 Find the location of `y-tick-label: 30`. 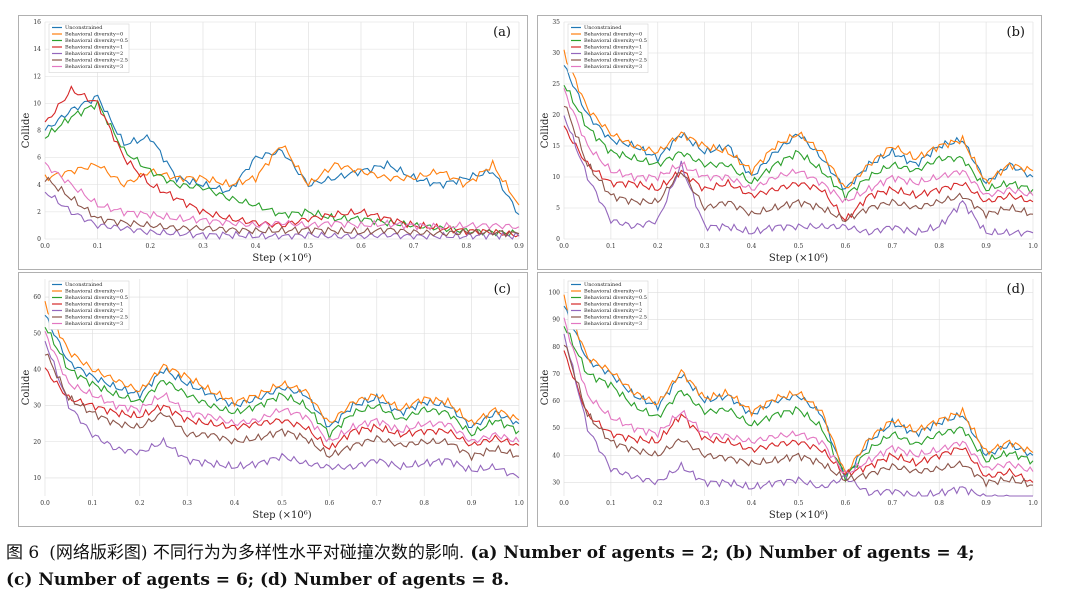

y-tick-label: 30 is located at coordinates (556, 482).